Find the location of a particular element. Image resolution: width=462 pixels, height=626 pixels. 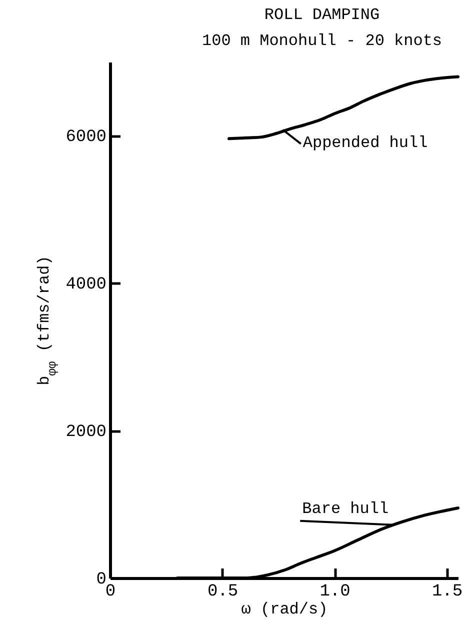

y-tick-label: 0 is located at coordinates (101, 580).